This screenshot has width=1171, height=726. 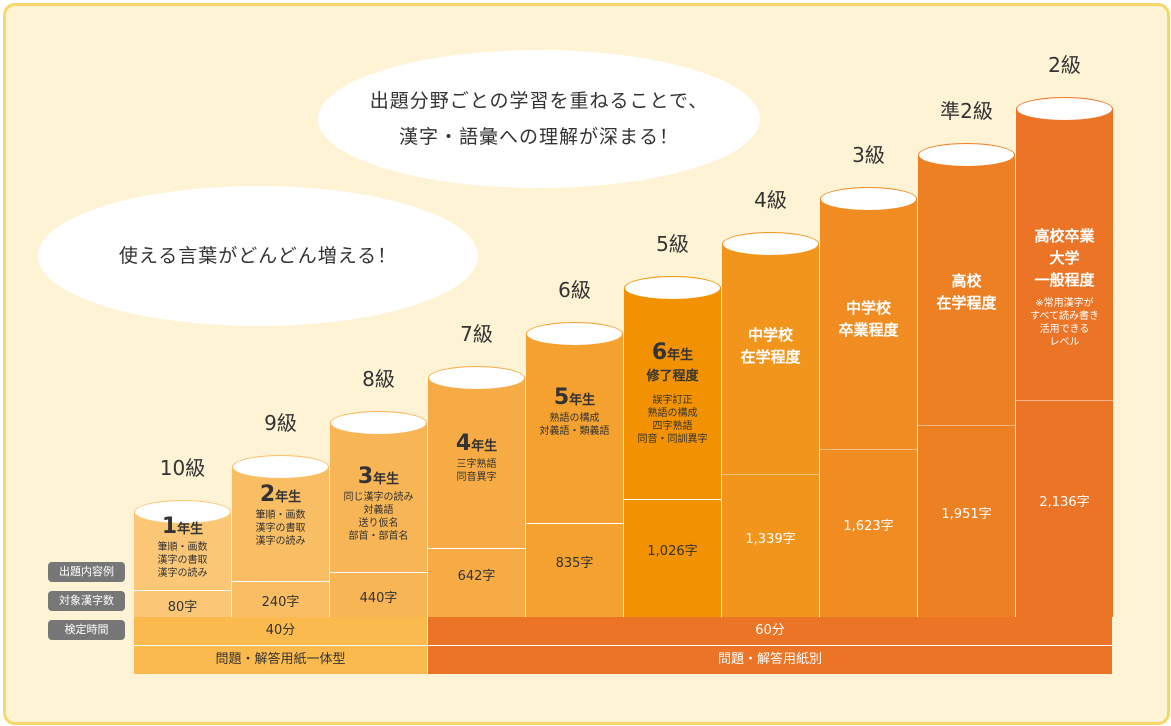 What do you see at coordinates (672, 426) in the screenshot?
I see `question-type: 四字熟語` at bounding box center [672, 426].